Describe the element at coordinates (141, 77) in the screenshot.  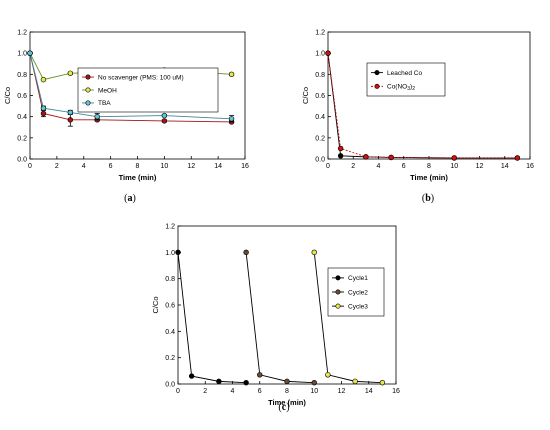
I see `legend-label: No scavenger (PMS: 100 uM)` at that location.